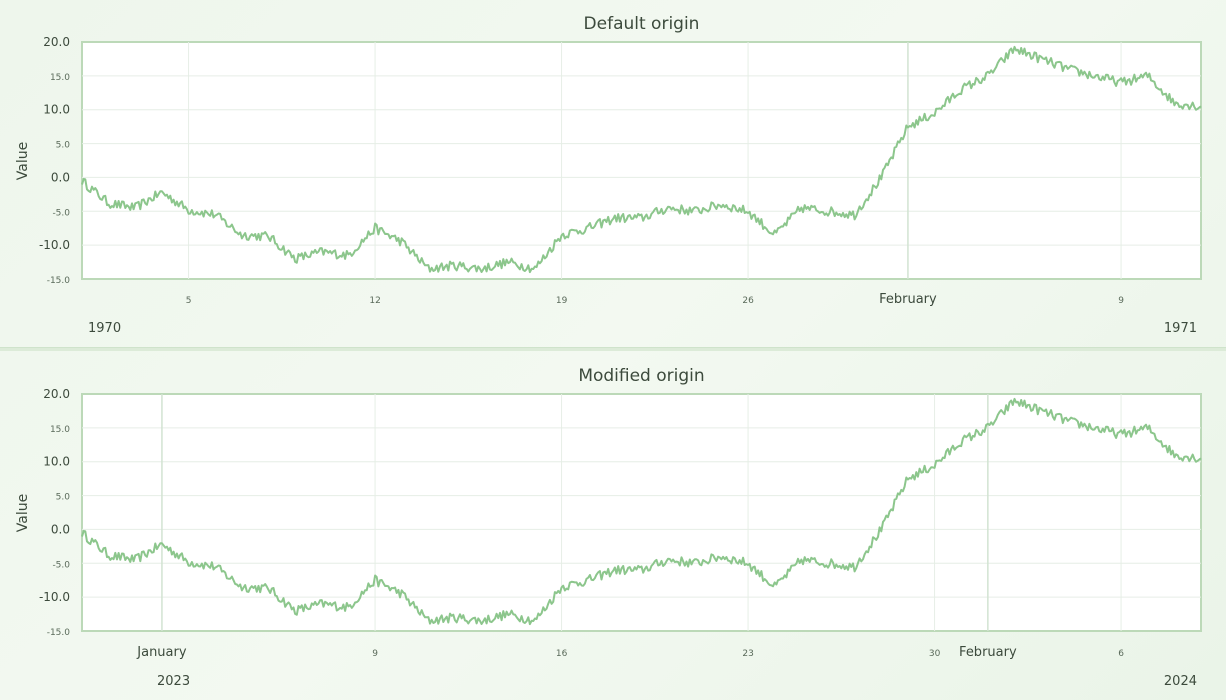  What do you see at coordinates (748, 301) in the screenshot?
I see `x-tick-label: 26` at bounding box center [748, 301].